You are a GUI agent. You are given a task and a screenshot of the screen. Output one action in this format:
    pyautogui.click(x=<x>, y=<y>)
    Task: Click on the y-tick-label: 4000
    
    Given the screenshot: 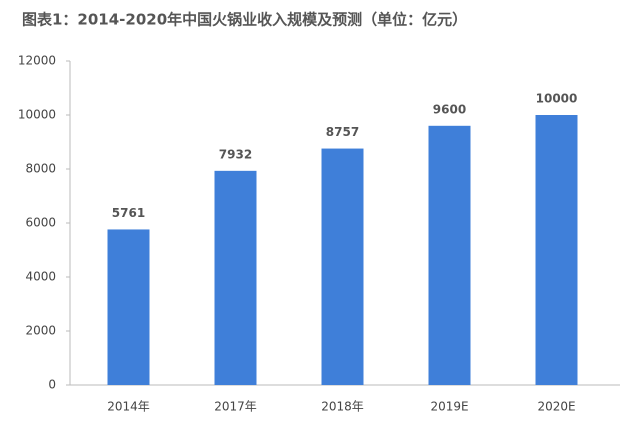 What is the action you would take?
    pyautogui.click(x=40, y=277)
    